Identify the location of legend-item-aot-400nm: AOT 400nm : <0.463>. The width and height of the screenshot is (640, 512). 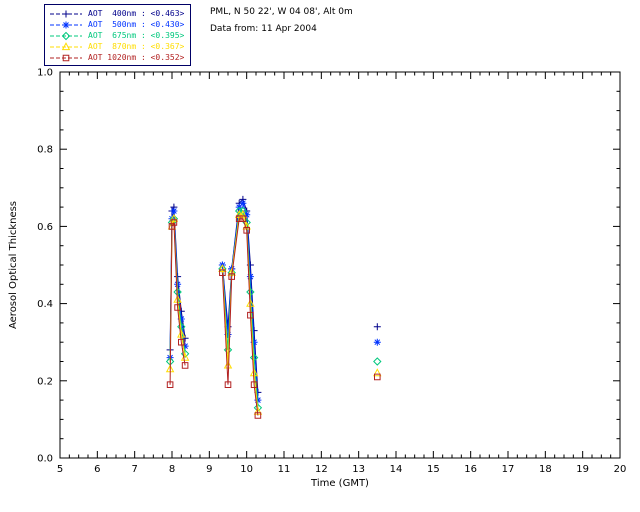
(116, 13).